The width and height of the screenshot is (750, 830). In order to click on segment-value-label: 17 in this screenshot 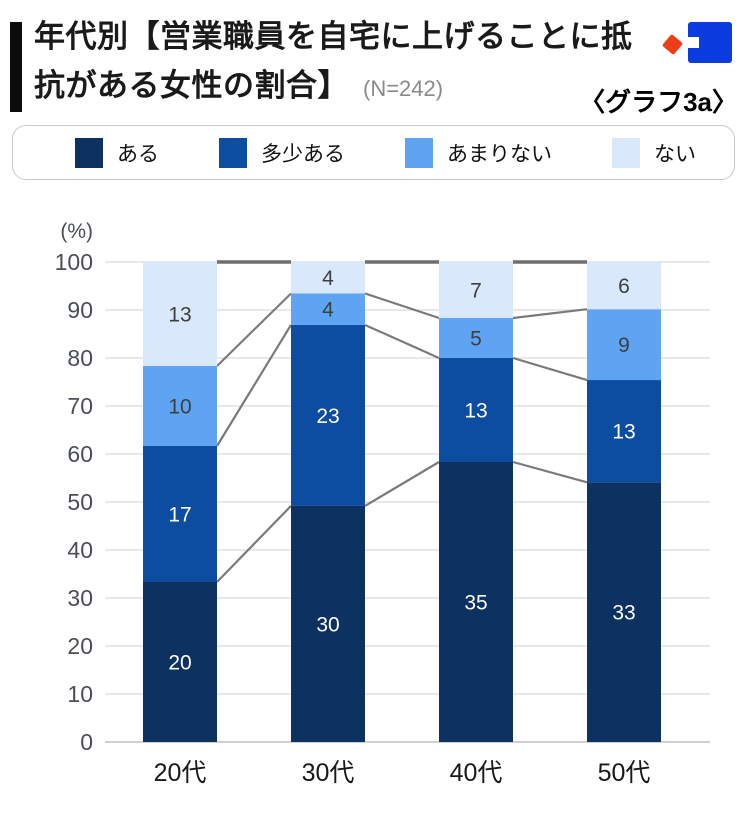, I will do `click(179, 515)`.